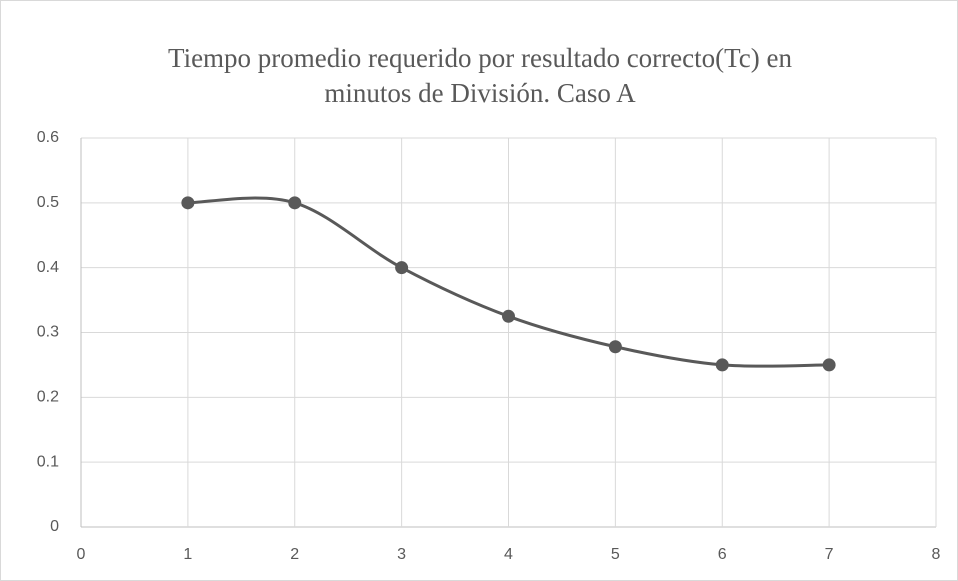 The width and height of the screenshot is (958, 581). Describe the element at coordinates (401, 554) in the screenshot. I see `x-tick-label: 3` at that location.